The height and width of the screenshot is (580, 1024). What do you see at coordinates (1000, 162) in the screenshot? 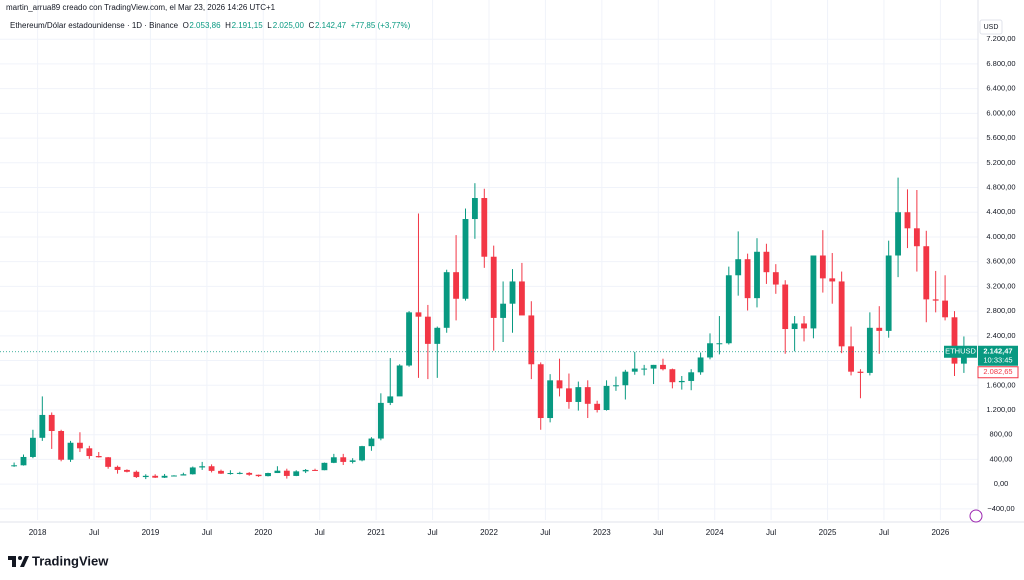
I see `y-tick-label: 5.200,00` at bounding box center [1000, 162].